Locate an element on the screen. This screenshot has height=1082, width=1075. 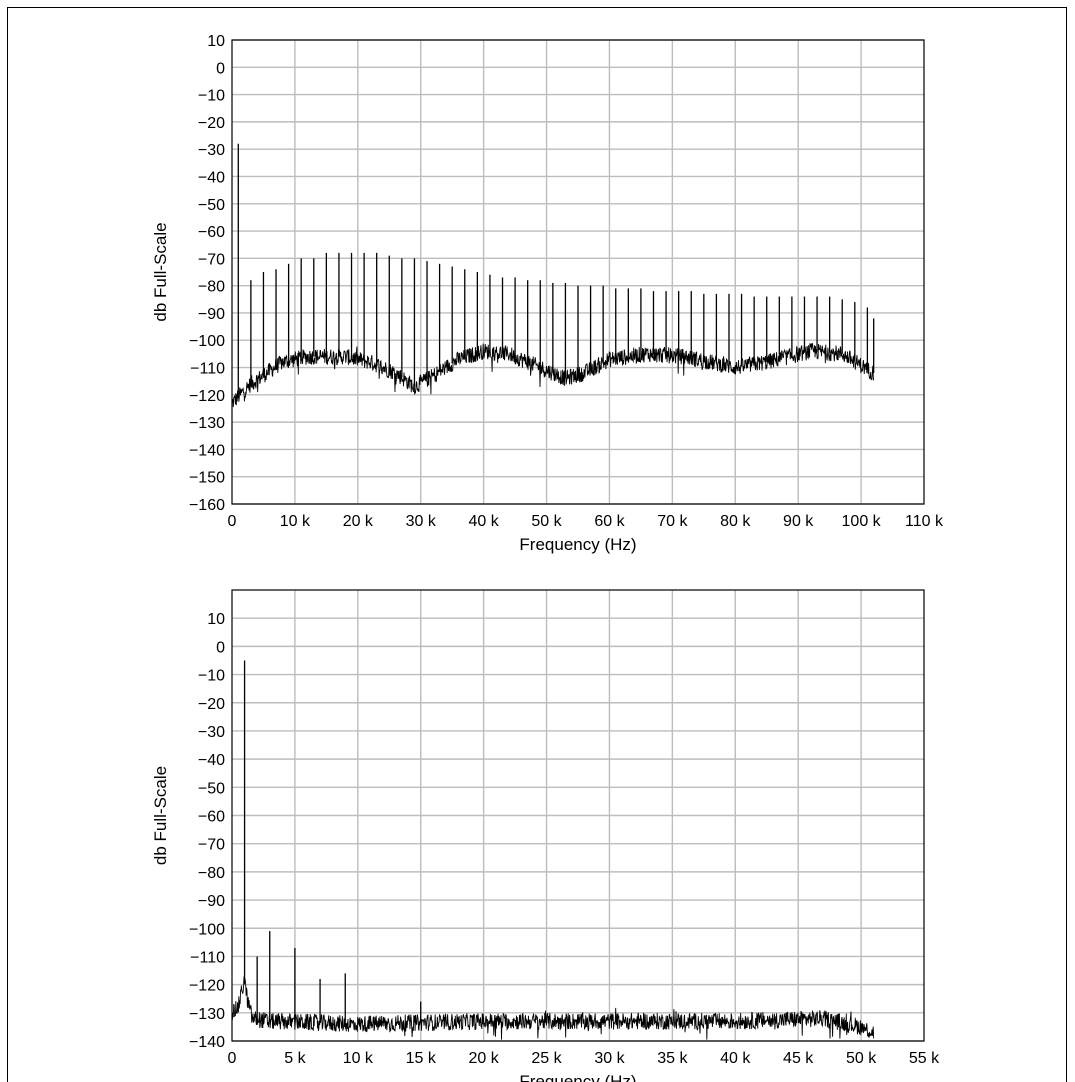
bottom-x-tick-label: 20 k is located at coordinates (484, 1058).